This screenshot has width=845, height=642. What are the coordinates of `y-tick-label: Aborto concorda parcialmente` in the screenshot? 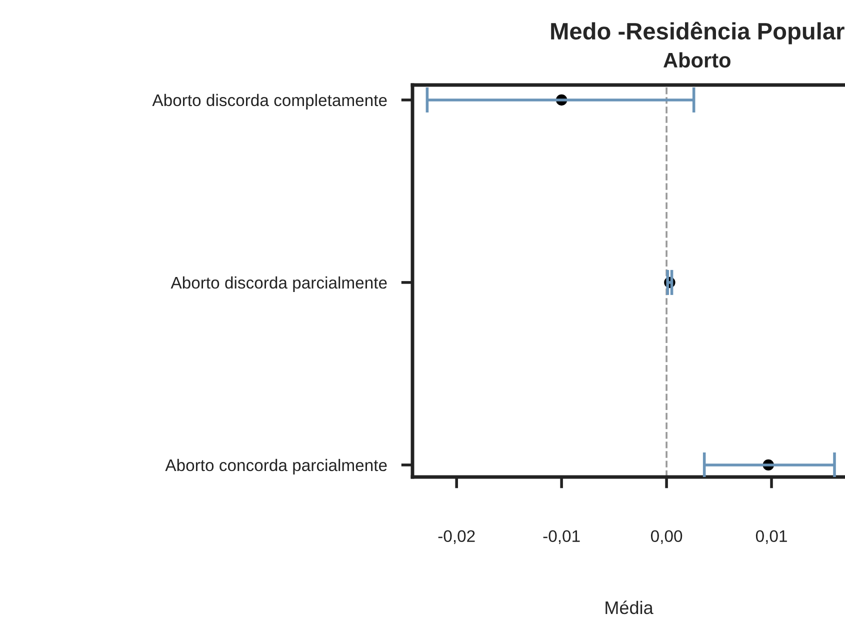 It's located at (276, 466).